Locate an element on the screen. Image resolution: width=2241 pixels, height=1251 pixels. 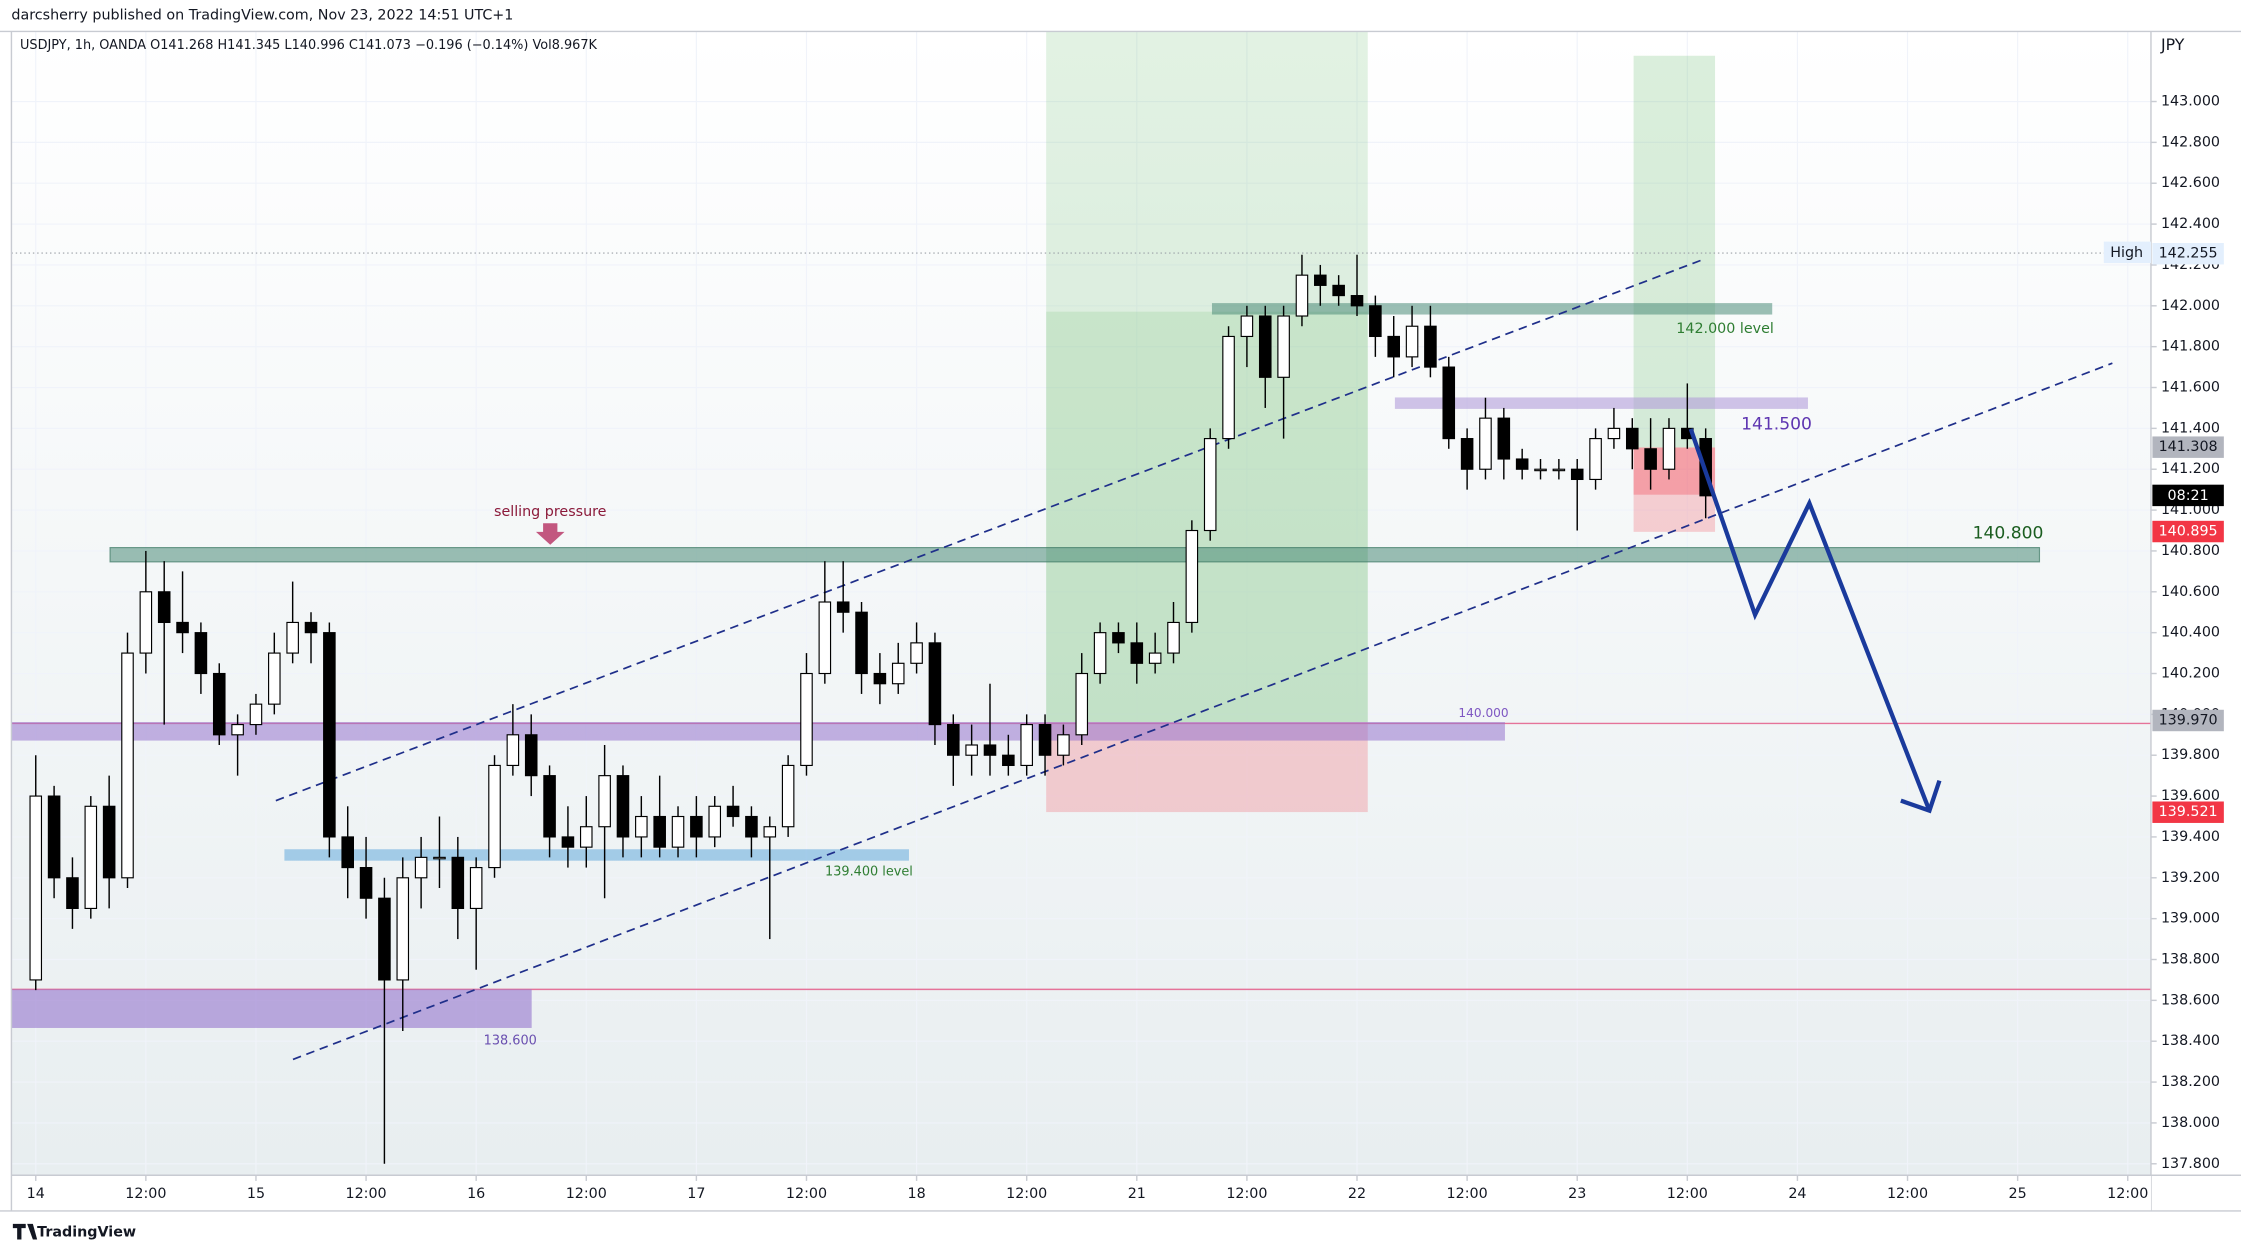
annotation: 142.000 level is located at coordinates (1725, 329).